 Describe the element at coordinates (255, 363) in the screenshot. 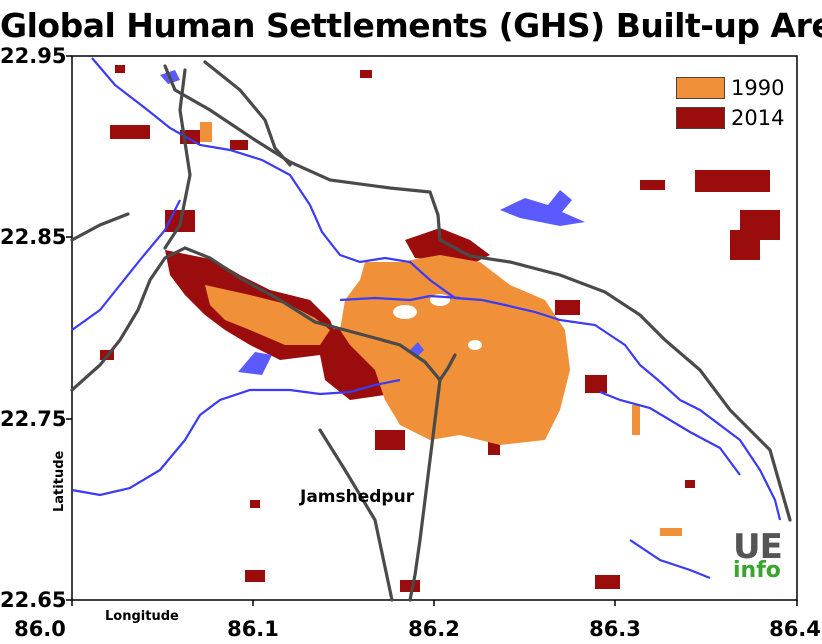

I see `lake-west` at that location.